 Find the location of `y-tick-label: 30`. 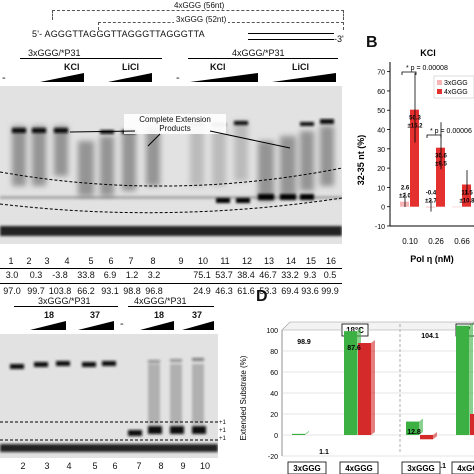

y-tick-label: 30 is located at coordinates (381, 150).